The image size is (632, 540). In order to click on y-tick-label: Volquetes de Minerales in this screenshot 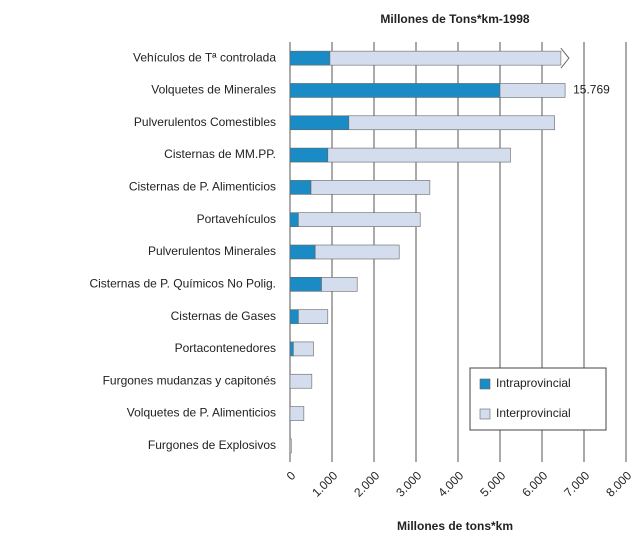, I will do `click(213, 90)`.